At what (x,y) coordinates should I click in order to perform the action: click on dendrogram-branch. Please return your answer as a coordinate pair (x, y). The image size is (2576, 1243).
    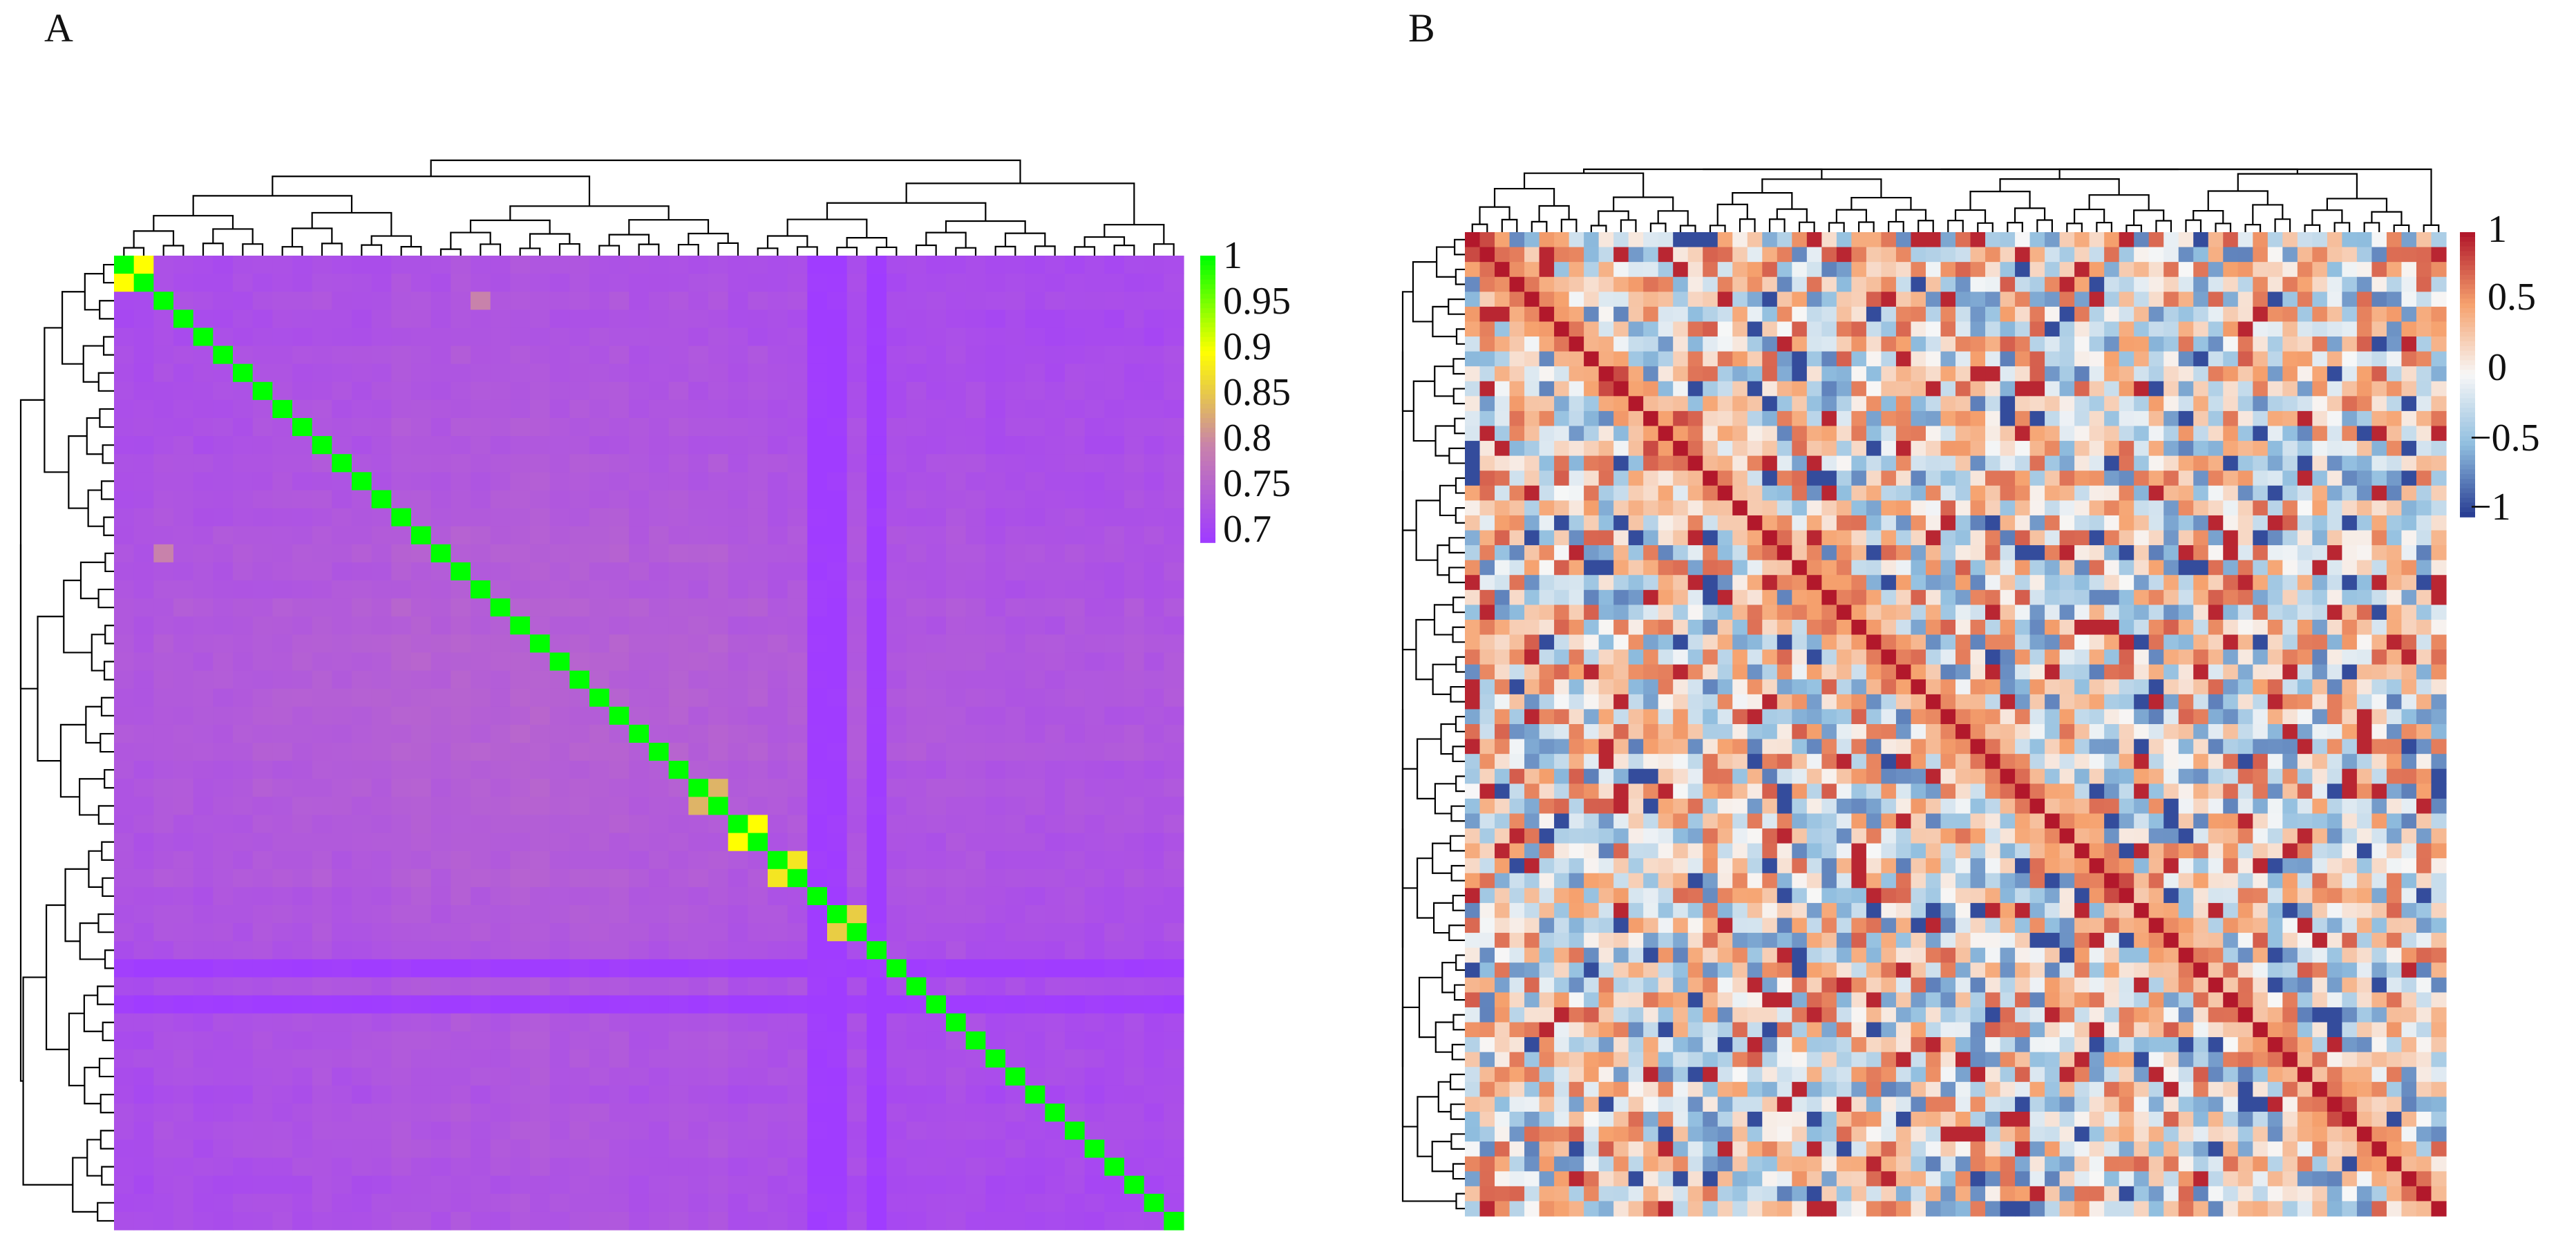
    Looking at the image, I should click on (431, 191).